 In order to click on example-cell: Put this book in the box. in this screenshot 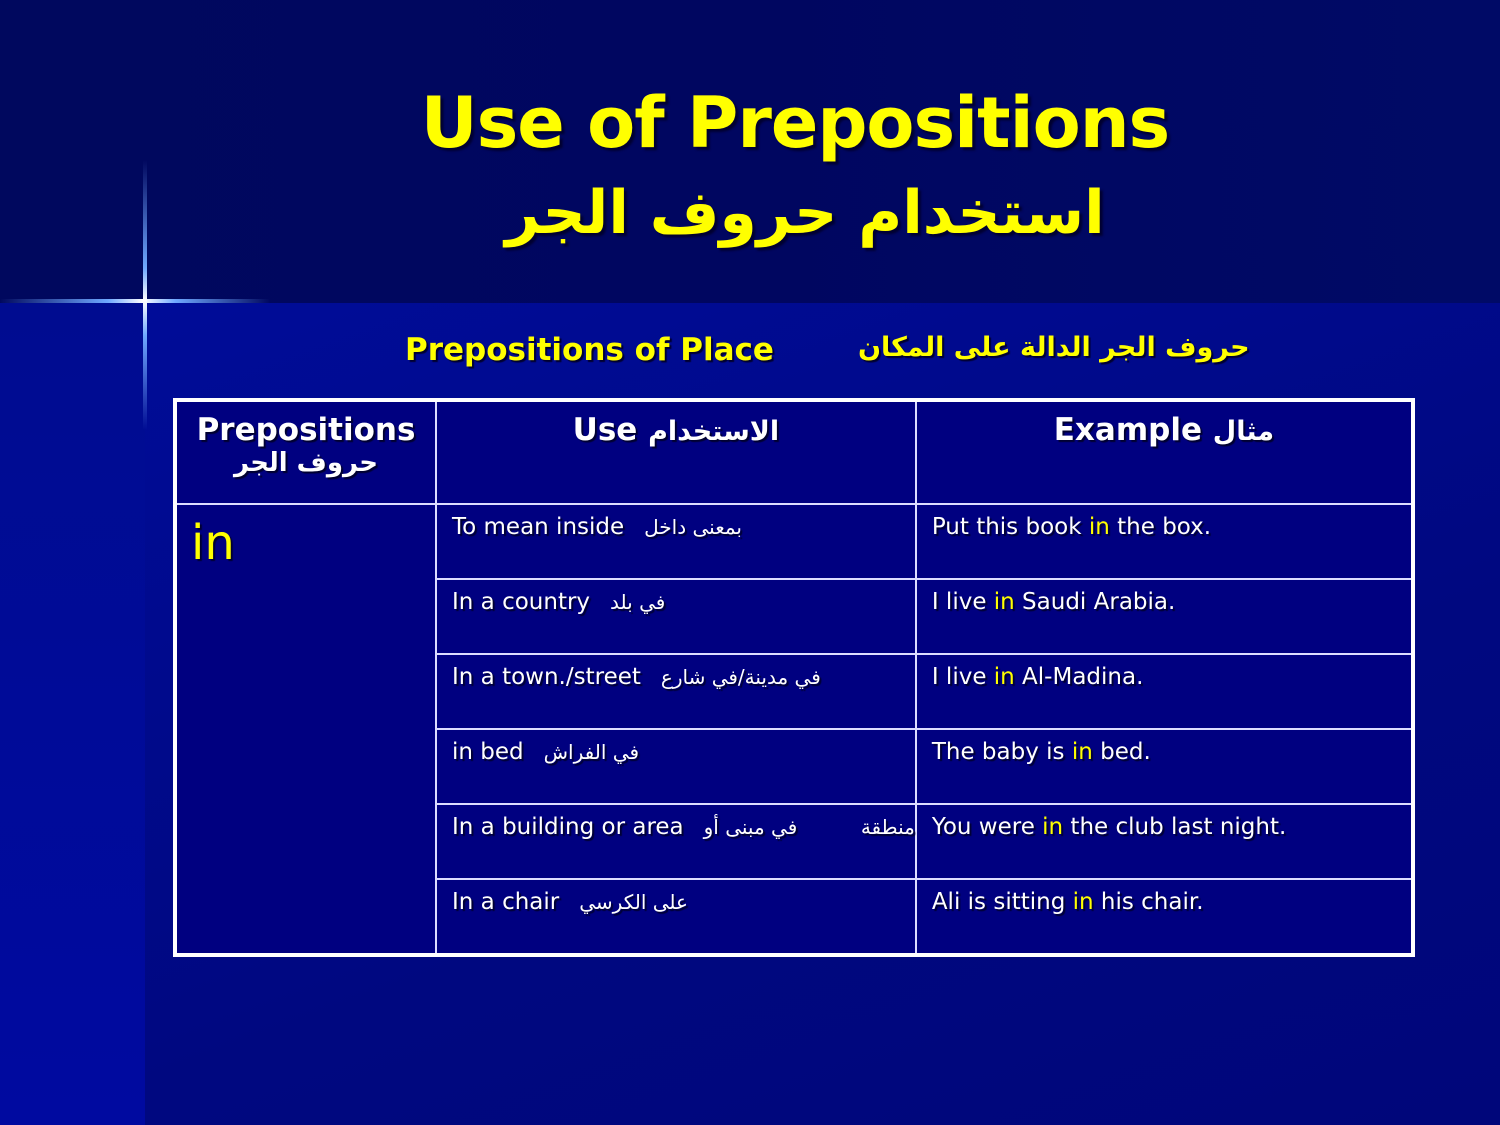, I will do `click(1164, 541)`.